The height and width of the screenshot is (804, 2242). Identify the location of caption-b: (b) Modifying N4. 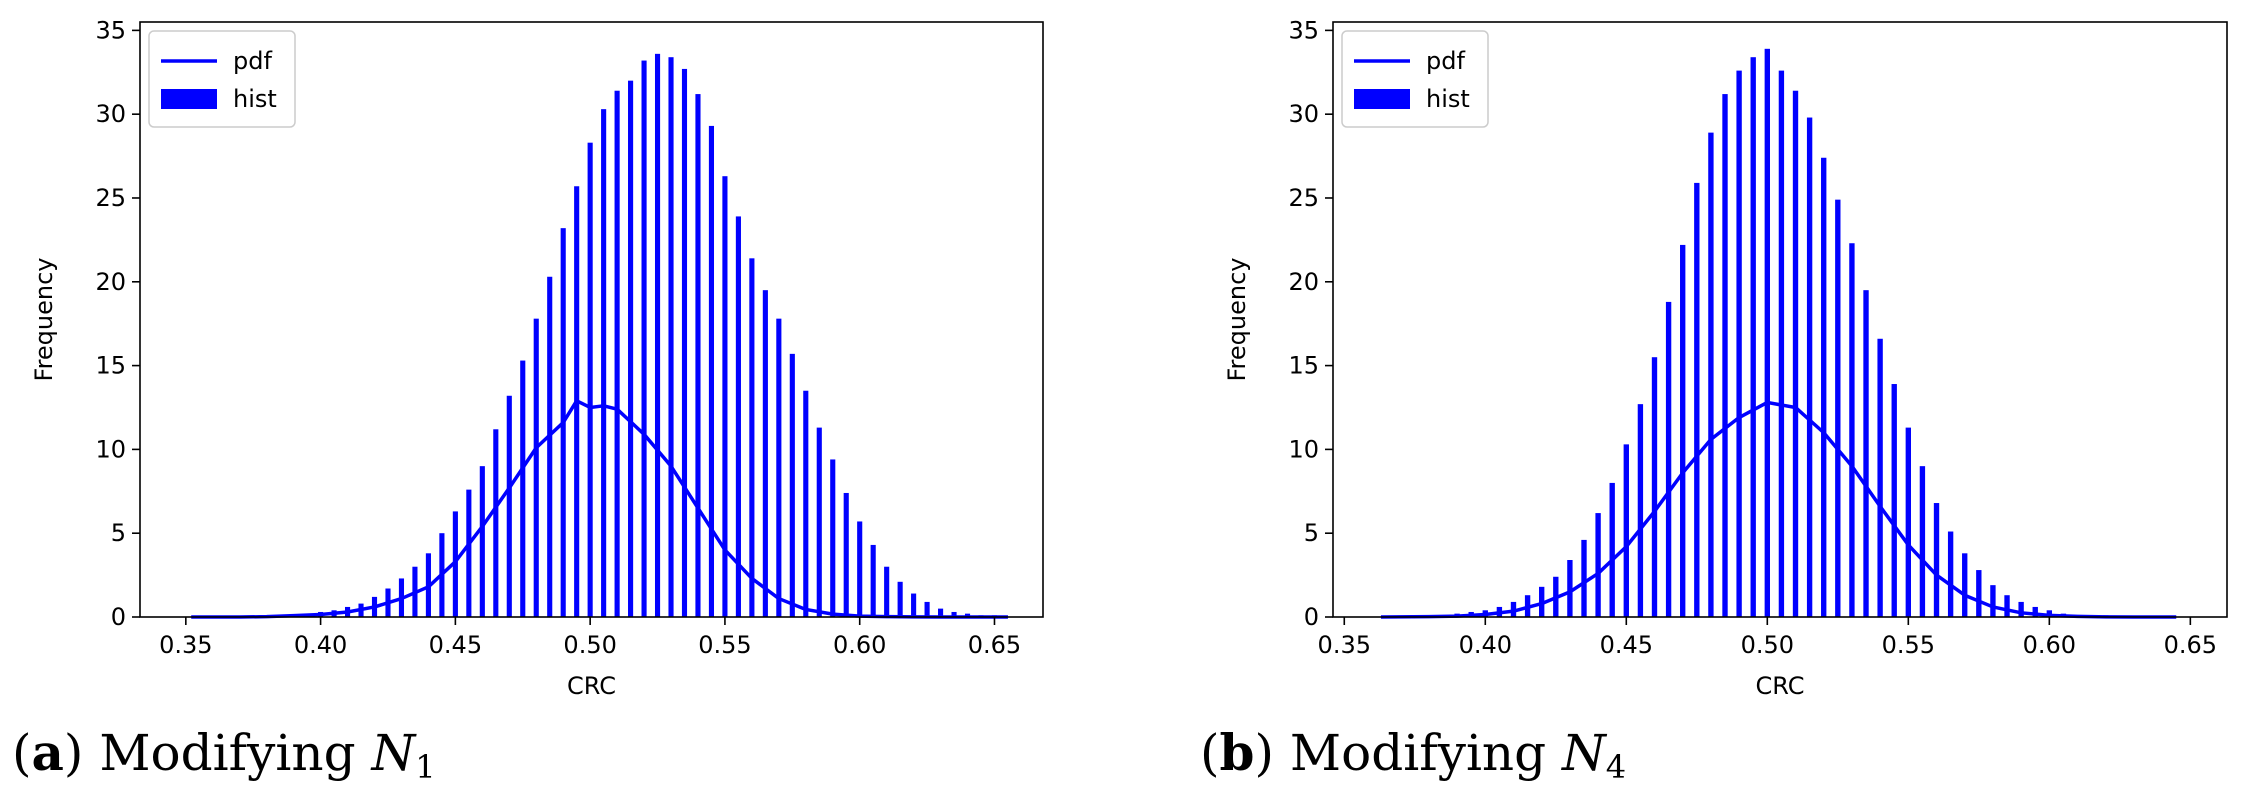
(1413, 757).